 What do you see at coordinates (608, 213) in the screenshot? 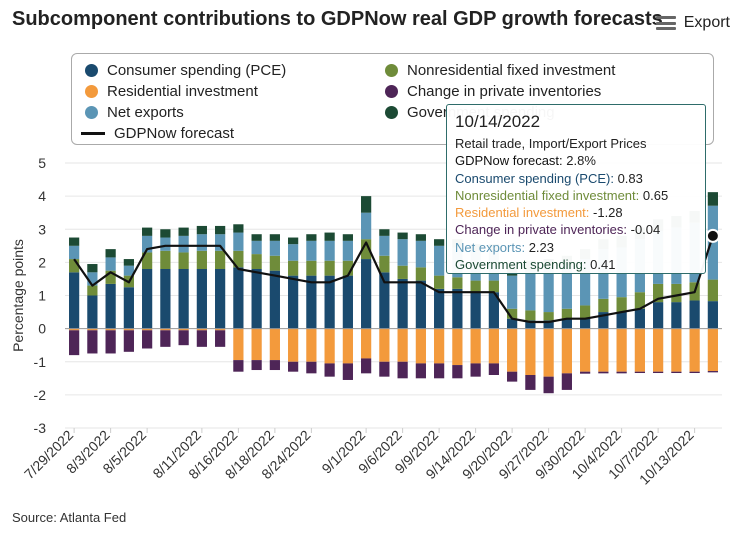
I see `tooltip-value-res: -1.28` at bounding box center [608, 213].